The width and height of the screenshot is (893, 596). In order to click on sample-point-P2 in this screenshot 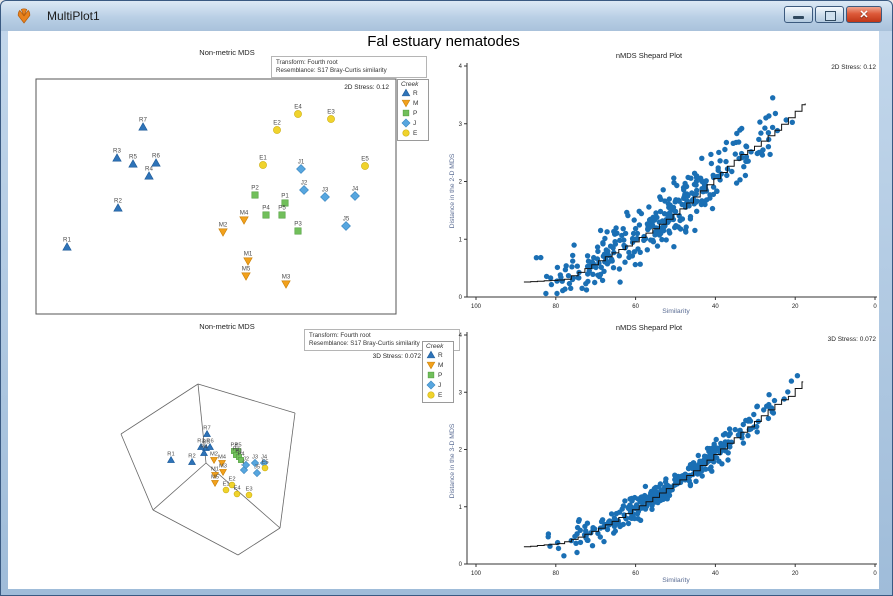, I will do `click(255, 195)`.